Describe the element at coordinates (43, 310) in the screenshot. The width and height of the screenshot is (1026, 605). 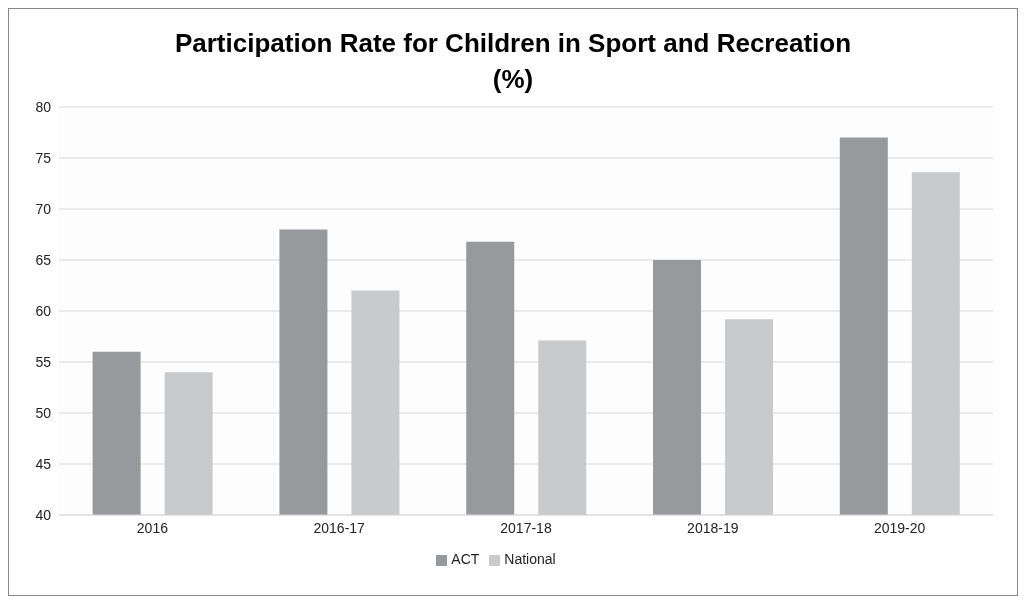
I see `y-tick-label: 60` at that location.